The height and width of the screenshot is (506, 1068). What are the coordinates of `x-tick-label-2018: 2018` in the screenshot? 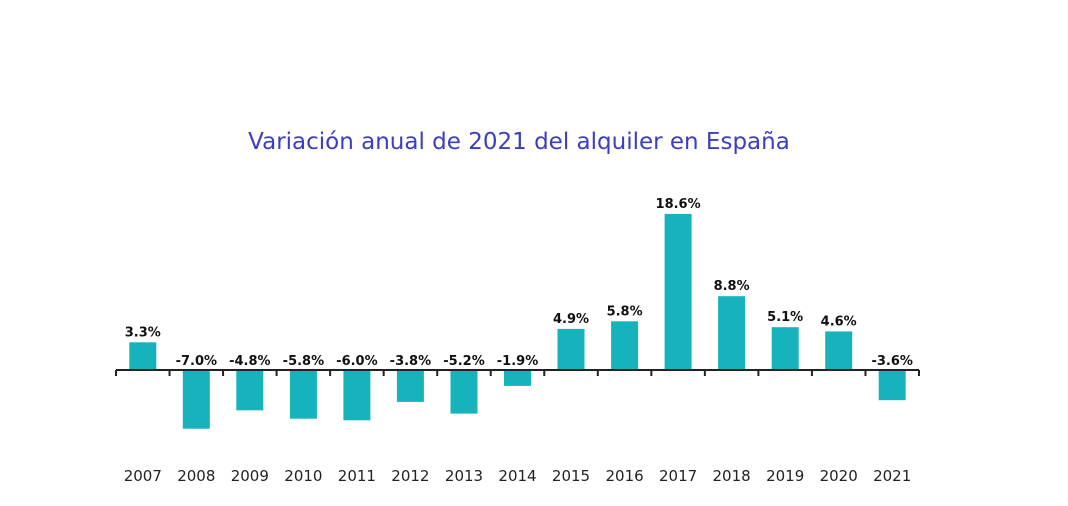 It's located at (732, 476).